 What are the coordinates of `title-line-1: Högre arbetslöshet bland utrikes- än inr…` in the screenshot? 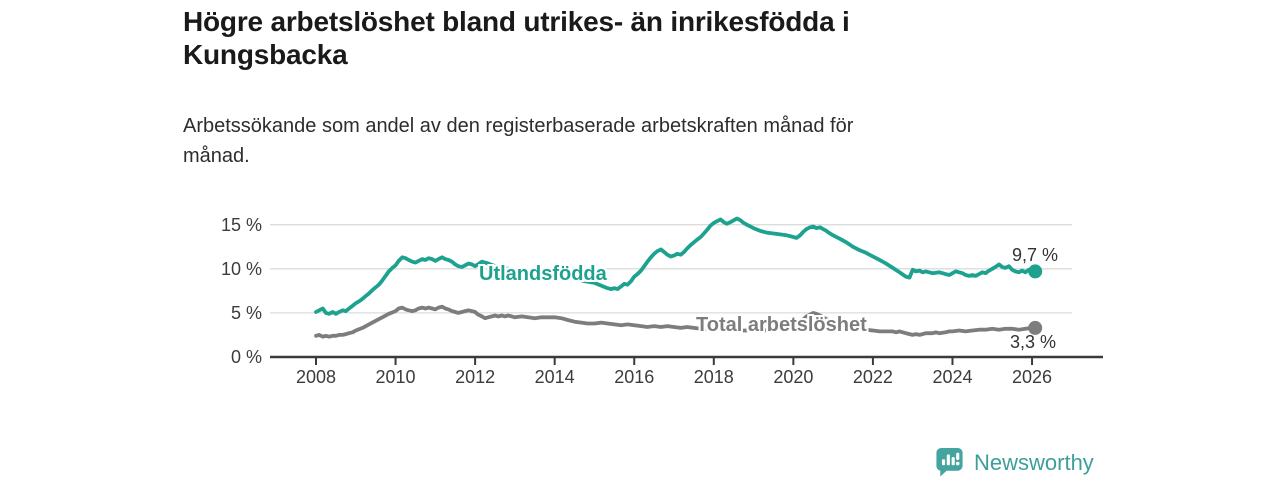 It's located at (516, 21).